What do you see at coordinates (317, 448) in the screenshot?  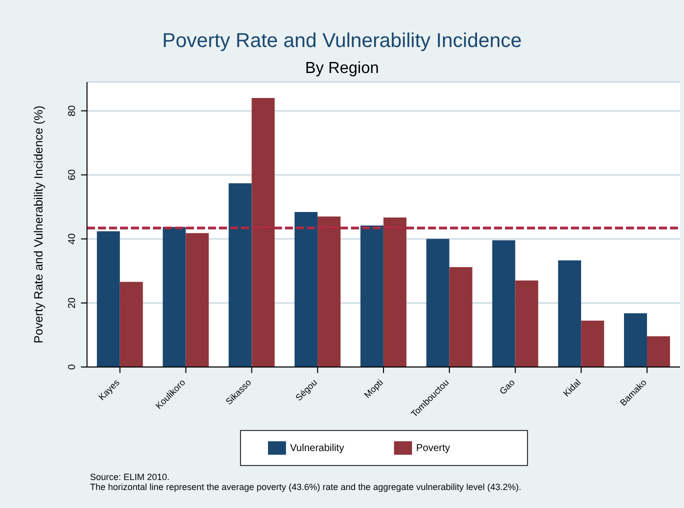 I see `legend-label: Vulnerability` at bounding box center [317, 448].